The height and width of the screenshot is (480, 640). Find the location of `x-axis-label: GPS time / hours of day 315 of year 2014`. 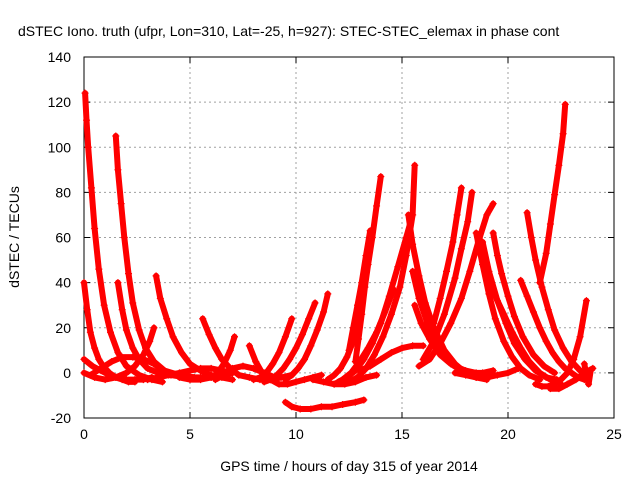

x-axis-label: GPS time / hours of day 315 of year 2014 is located at coordinates (349, 466).